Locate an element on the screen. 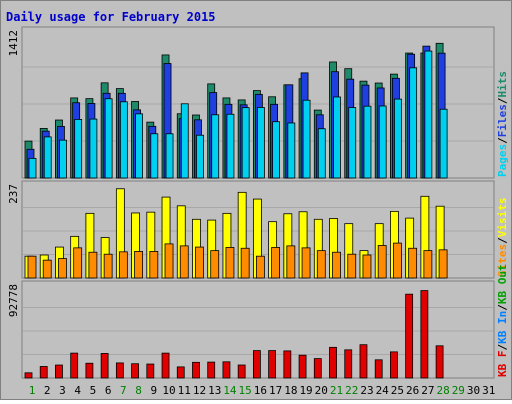 This screenshot has width=512, height=404. x-tick-label: 10 is located at coordinates (168, 390).